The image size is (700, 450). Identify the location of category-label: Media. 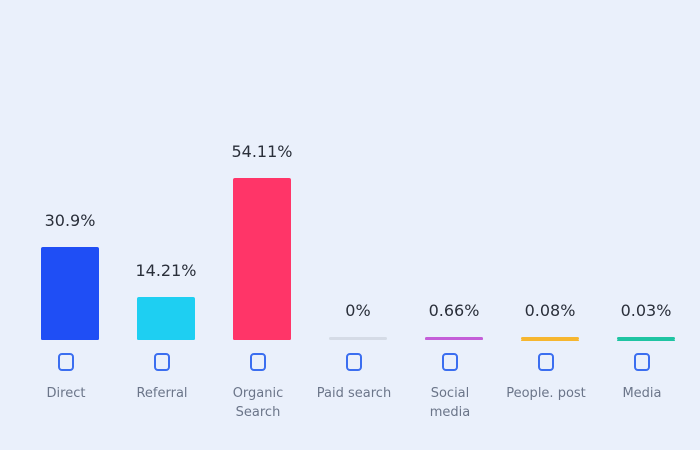
(642, 393).